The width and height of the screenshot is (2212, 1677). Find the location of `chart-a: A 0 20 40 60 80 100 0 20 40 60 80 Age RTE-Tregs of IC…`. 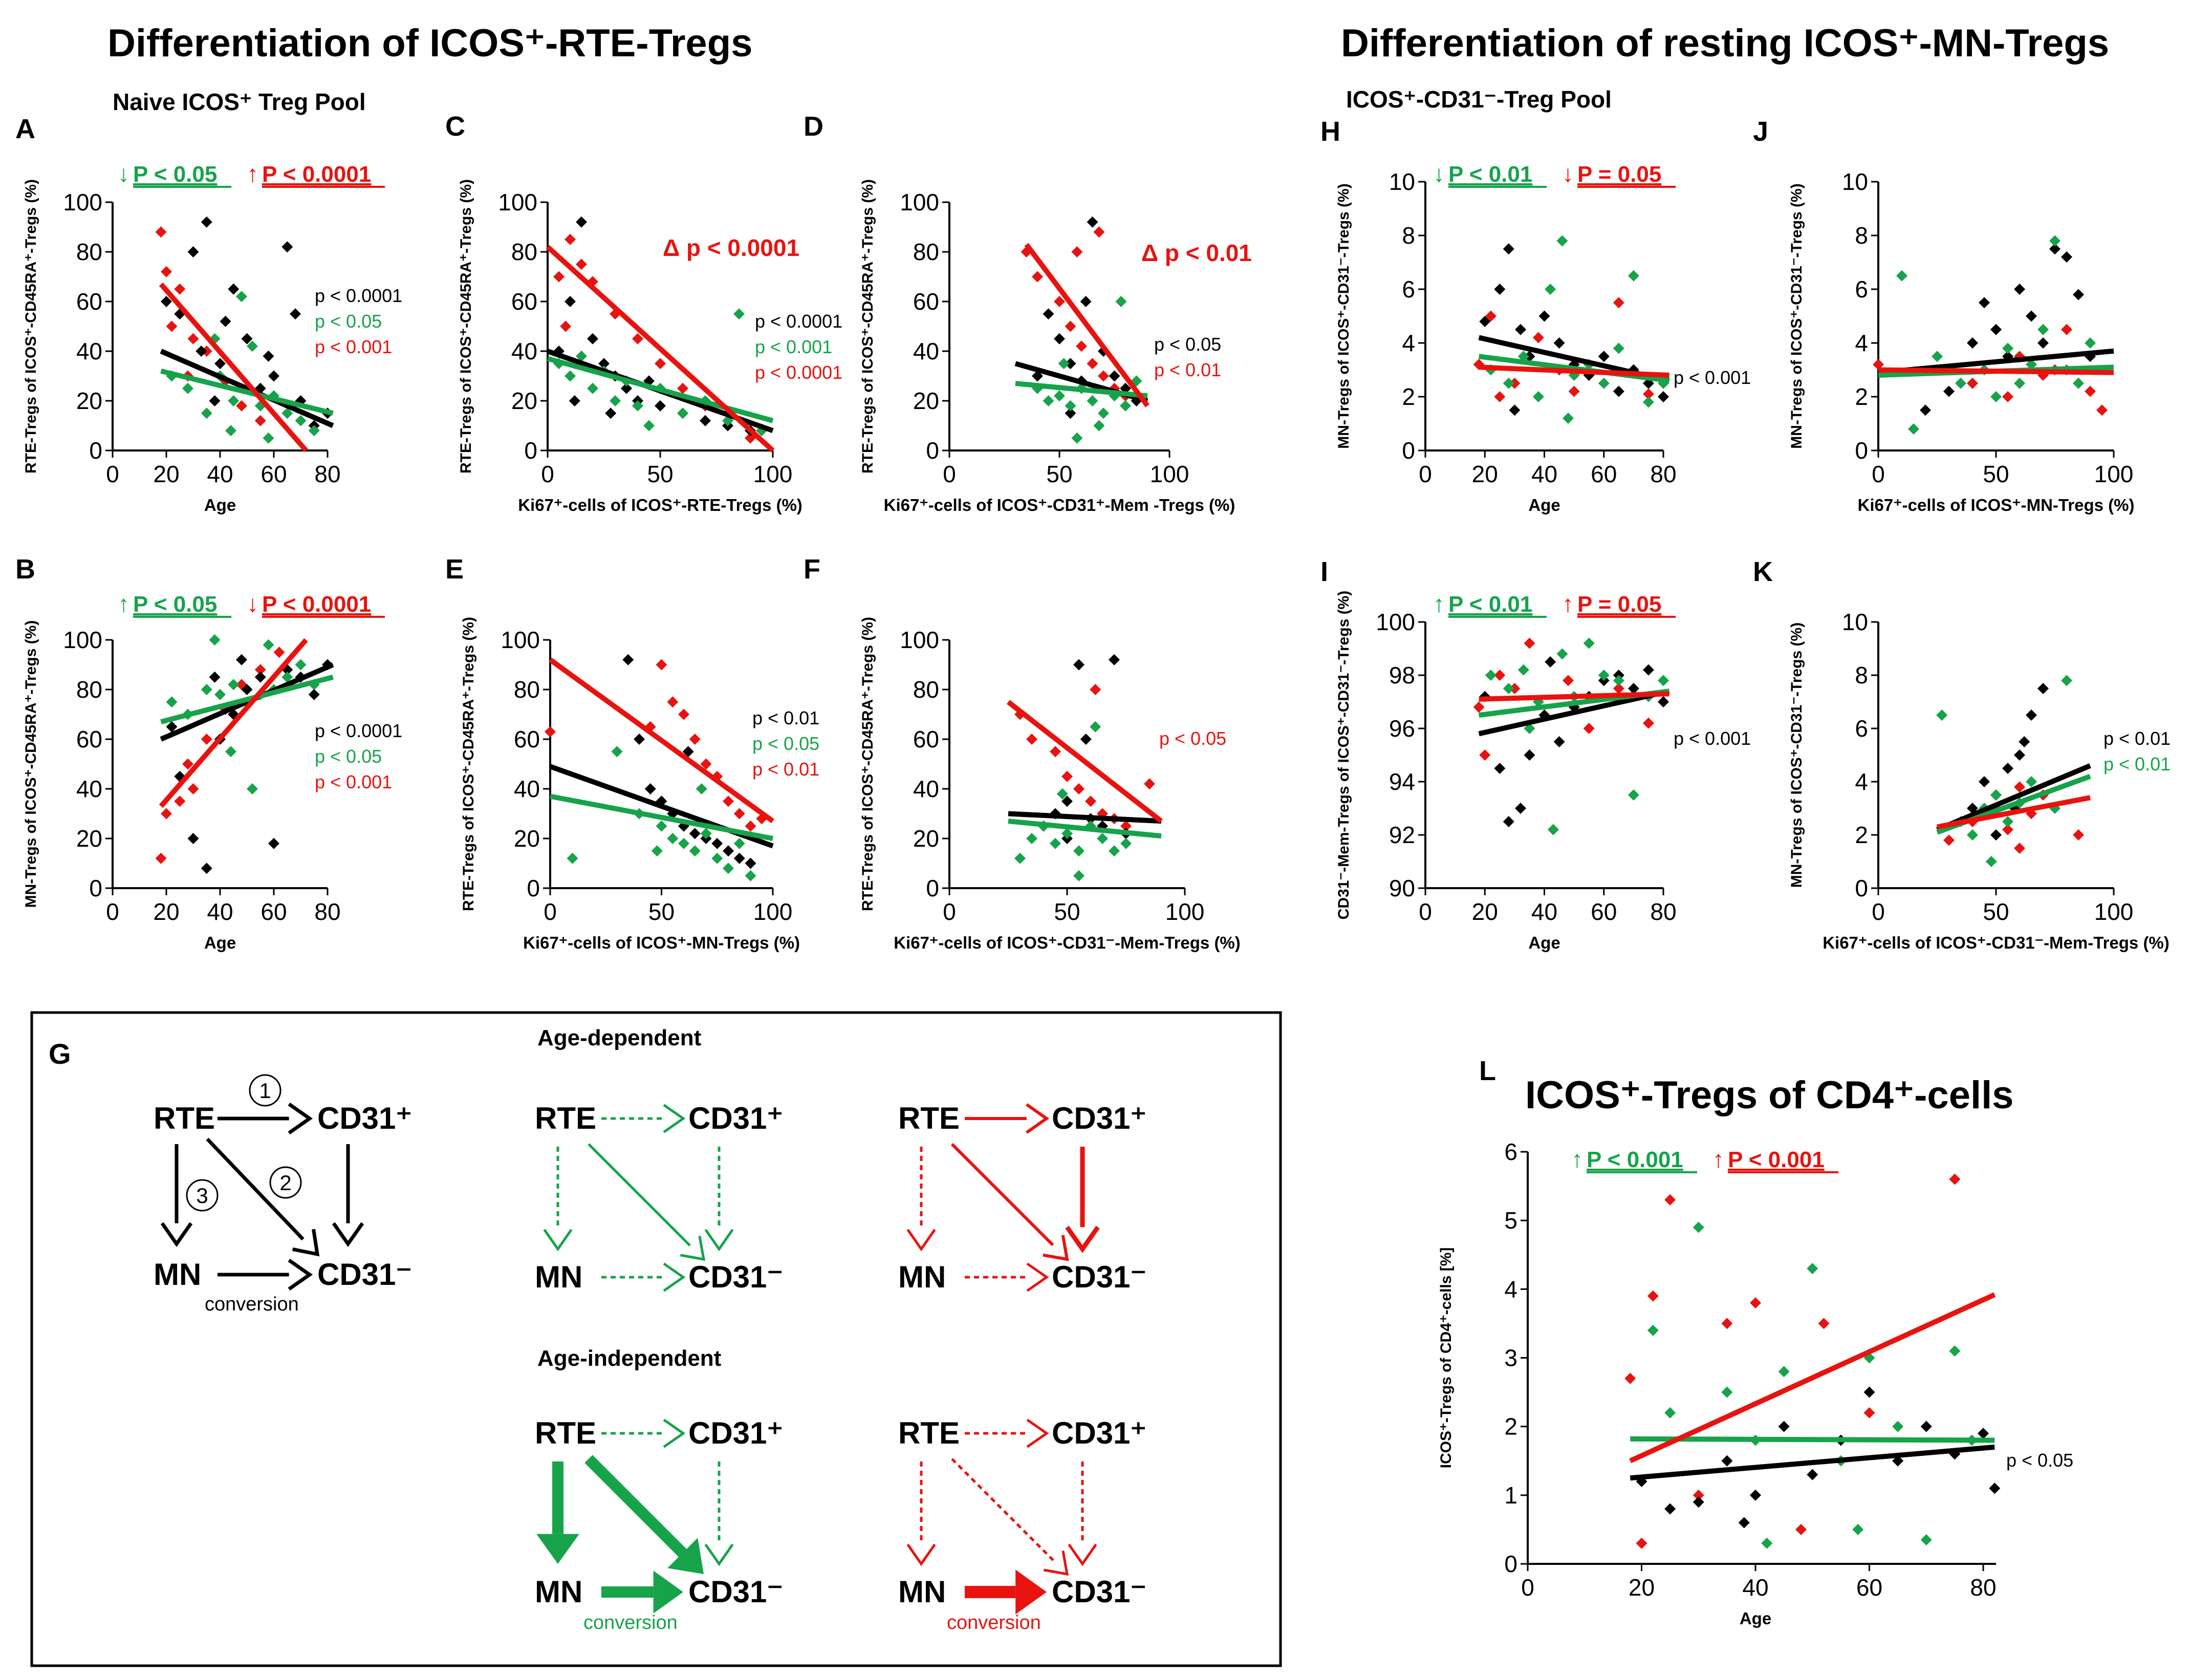

chart-a: A 0 20 40 60 80 100 0 20 40 60 80 Age RTE-Tregs of IC… is located at coordinates (208, 314).